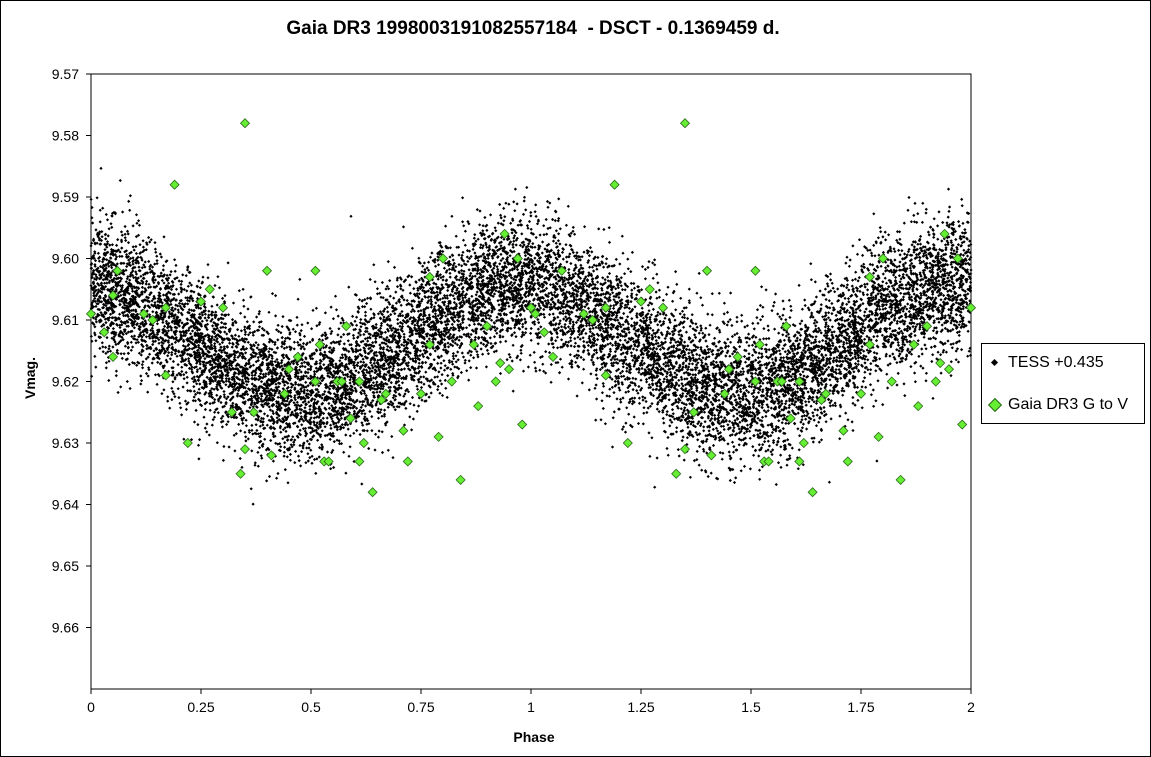 This screenshot has height=757, width=1151. I want to click on x-tick-label: 1.25, so click(640, 707).